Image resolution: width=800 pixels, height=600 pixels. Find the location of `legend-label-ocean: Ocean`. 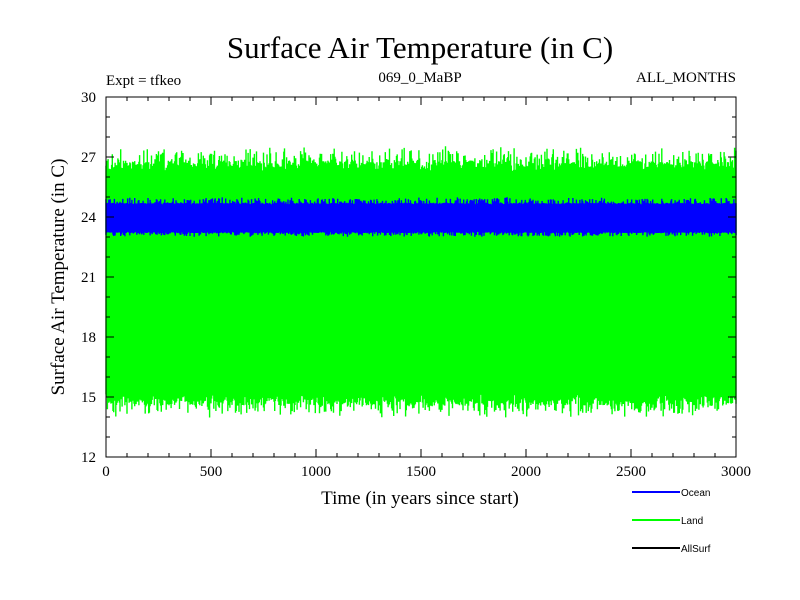

legend-label-ocean: Ocean is located at coordinates (695, 493).